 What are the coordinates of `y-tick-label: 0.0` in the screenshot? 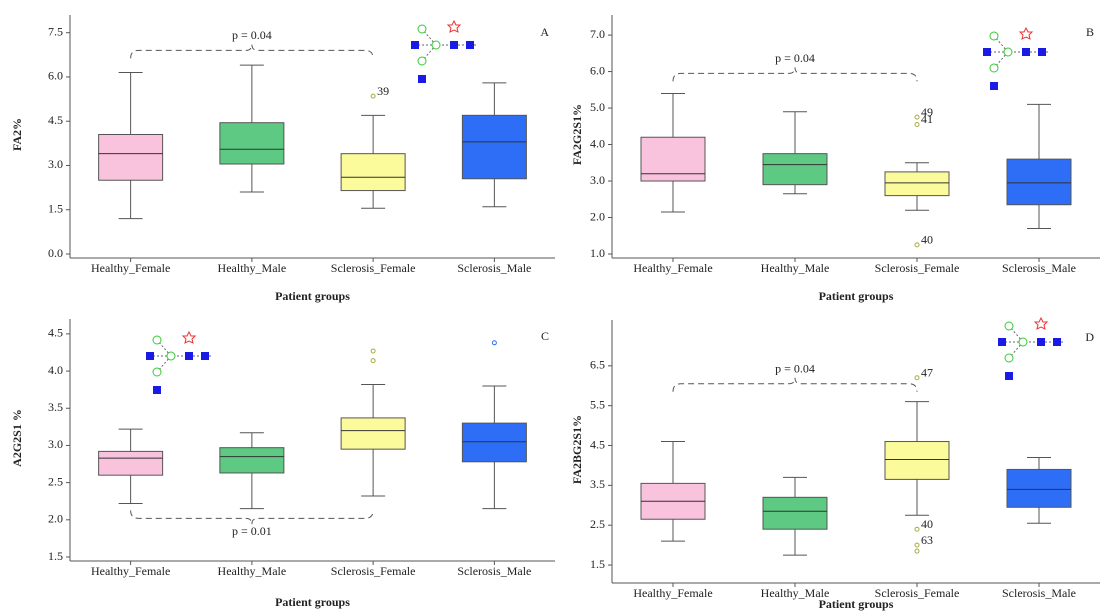 It's located at (55, 253).